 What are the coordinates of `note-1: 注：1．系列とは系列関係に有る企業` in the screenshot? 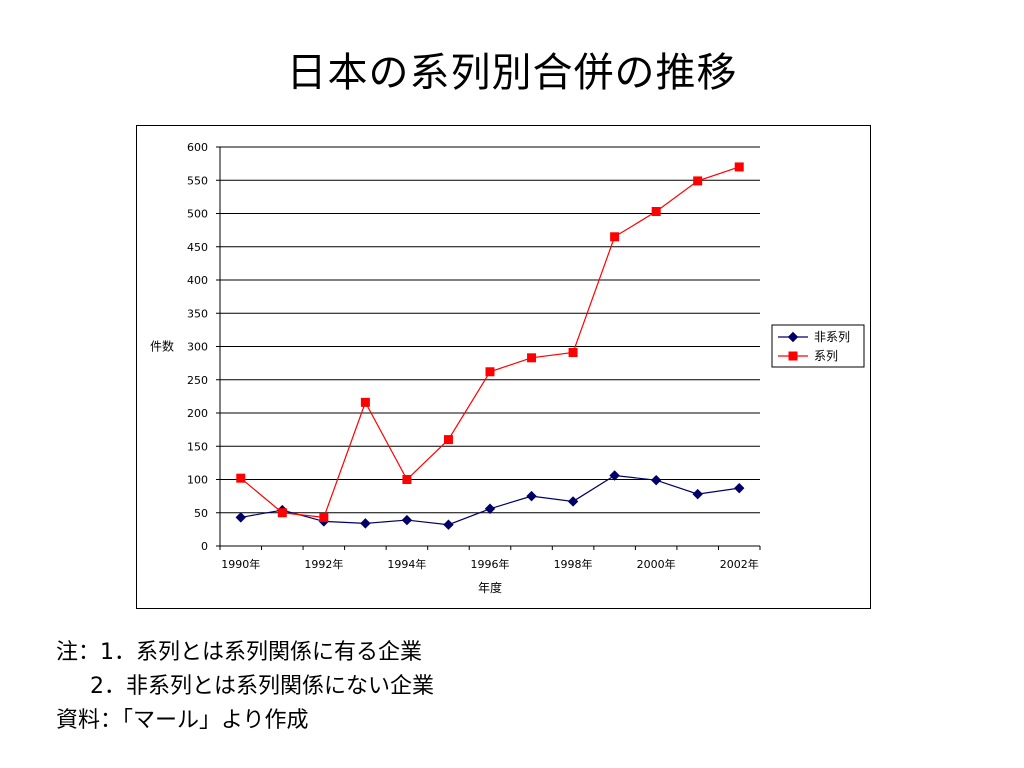 It's located at (239, 652).